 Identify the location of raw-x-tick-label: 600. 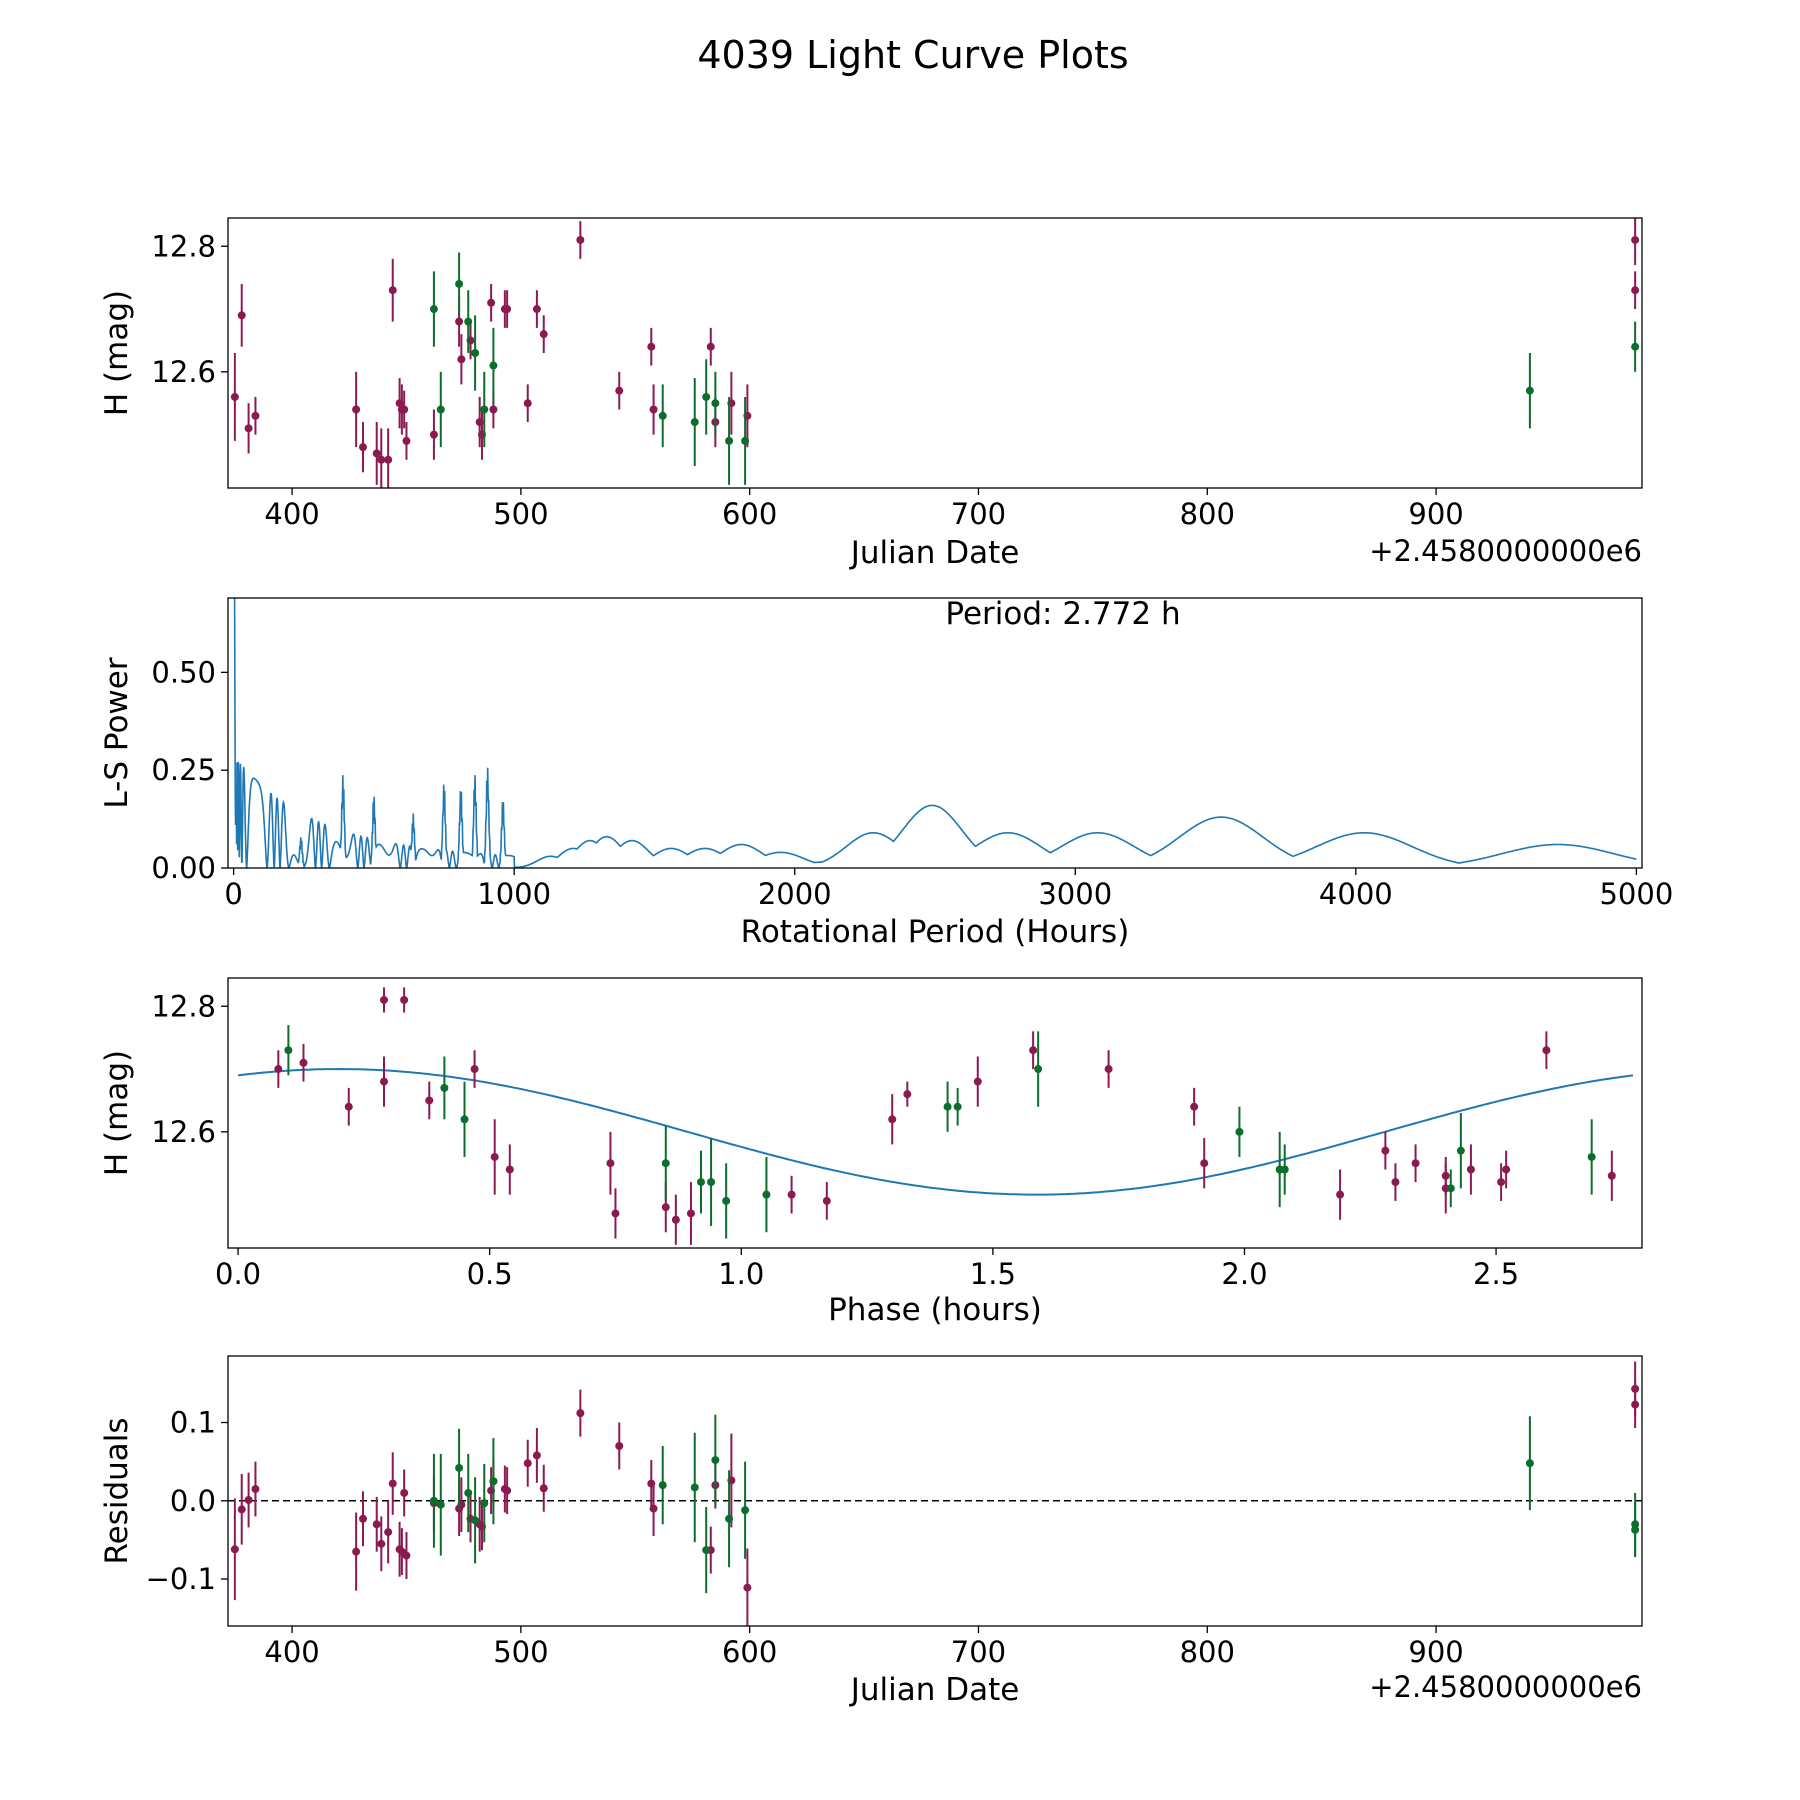
(749, 514).